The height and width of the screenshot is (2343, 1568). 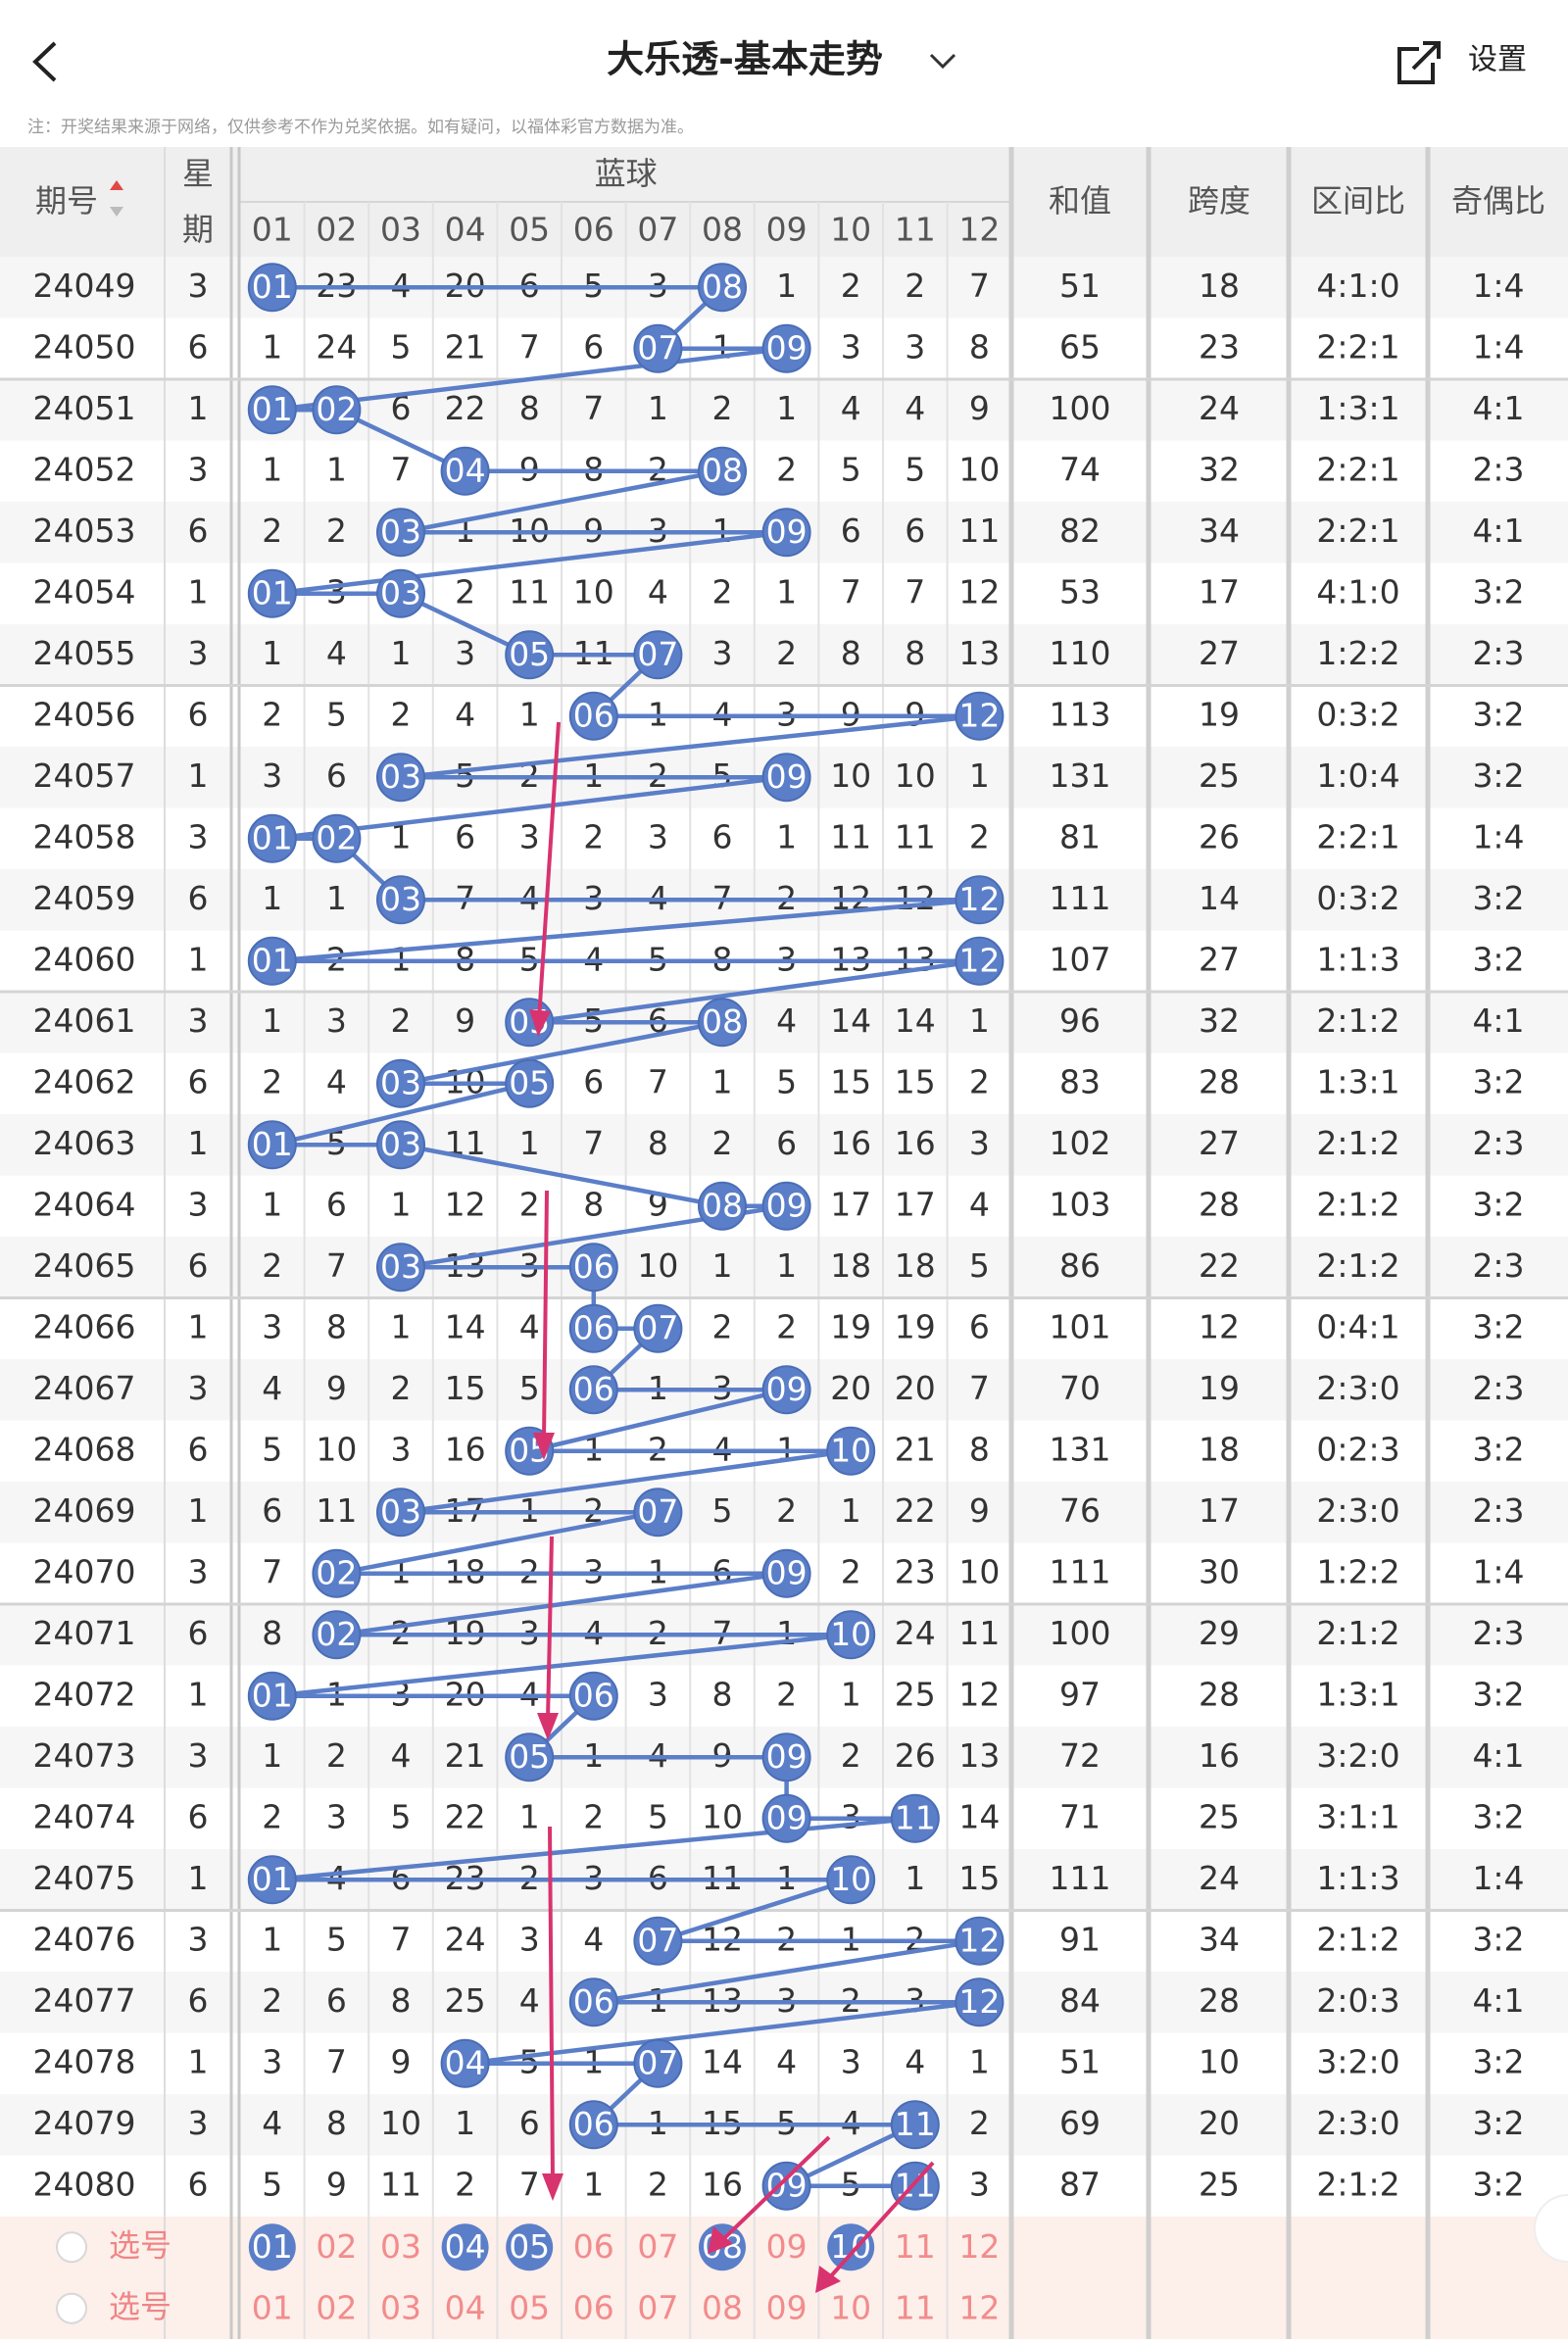 I want to click on back-button, so click(x=44, y=61).